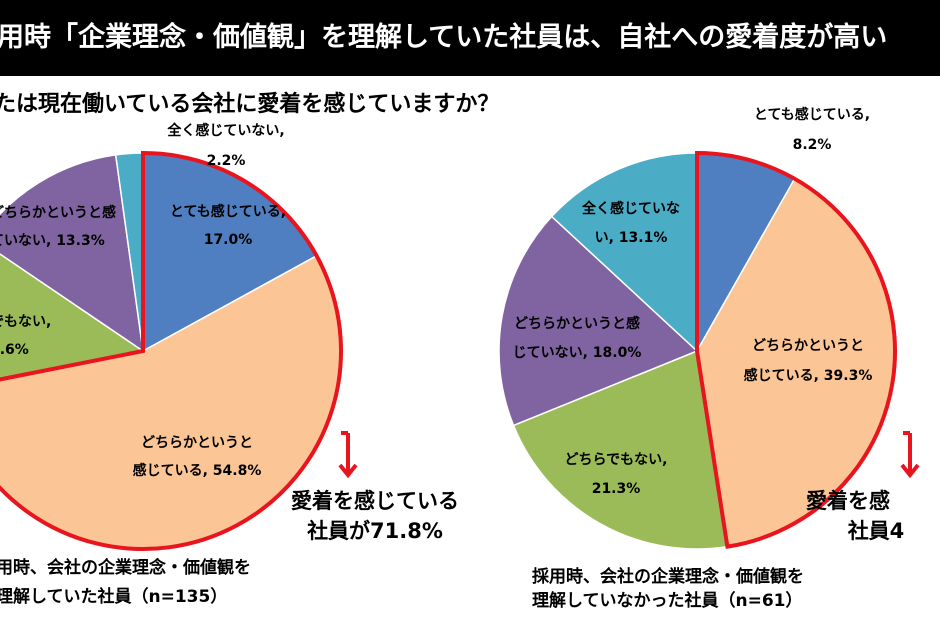  Describe the element at coordinates (444, 37) in the screenshot. I see `banner-title: 用時「企業理念・価値観」を理解していた社員は、自社への愛着度が高い` at that location.